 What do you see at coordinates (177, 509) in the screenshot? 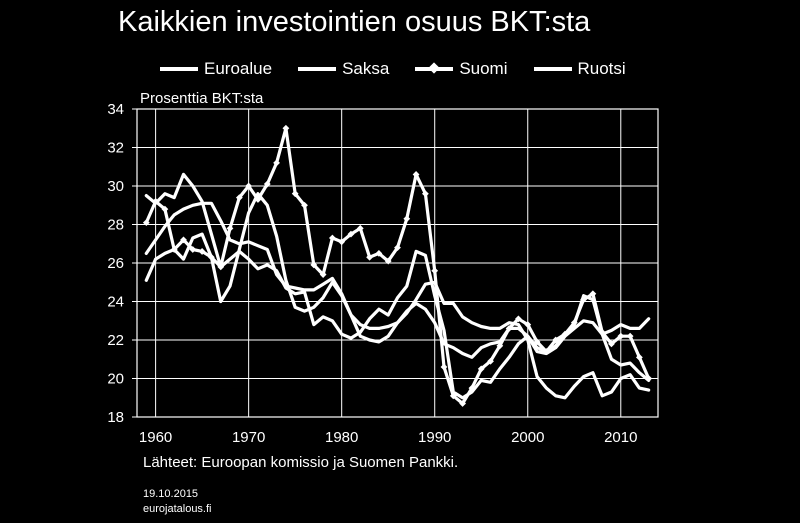
I see `site-label: eurojatalous.fi` at bounding box center [177, 509].